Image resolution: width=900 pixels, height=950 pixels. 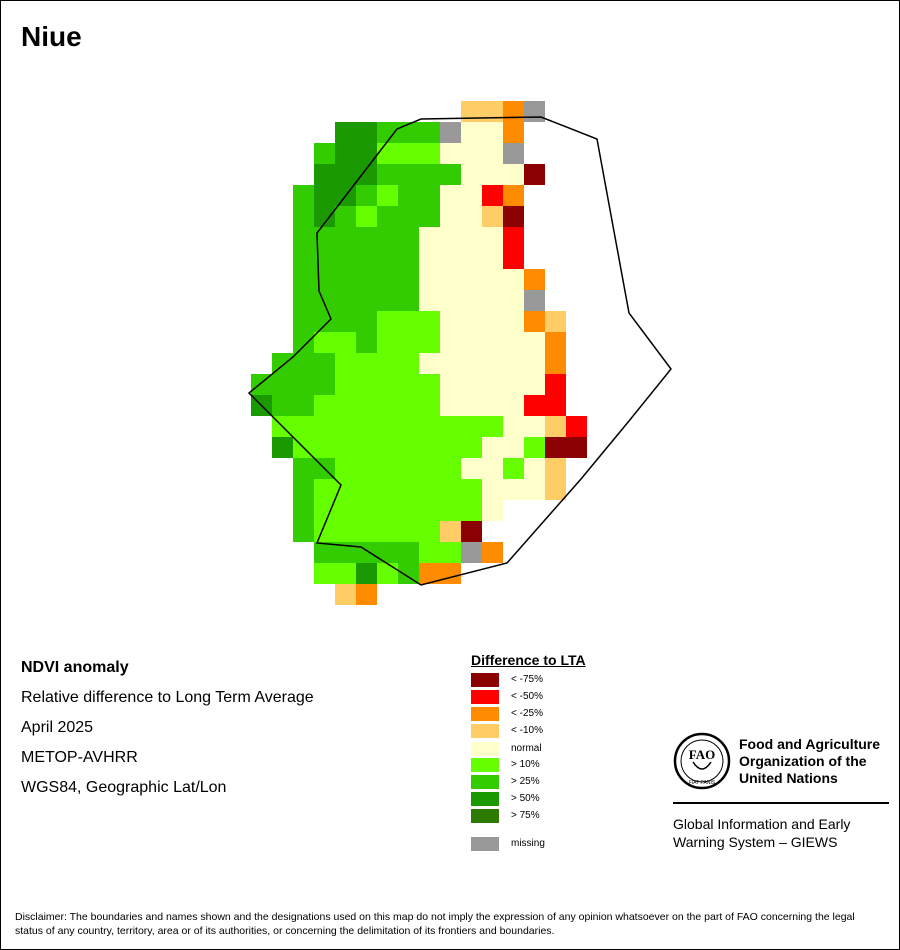 What do you see at coordinates (79, 757) in the screenshot?
I see `product-sensor: METOP-AVHRR` at bounding box center [79, 757].